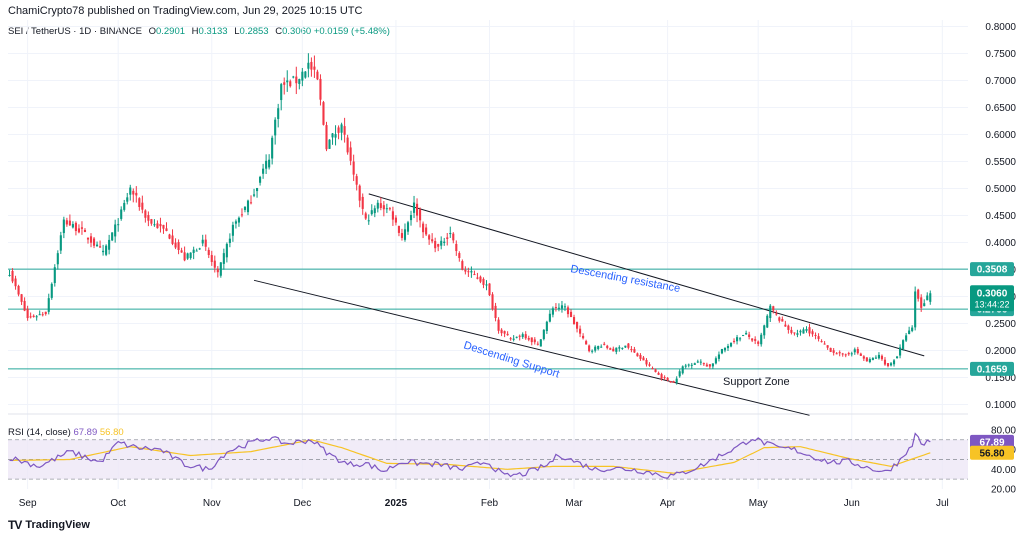 This screenshot has width=1024, height=537. What do you see at coordinates (39, 432) in the screenshot?
I see `rsi-label: RSI (14, close)` at bounding box center [39, 432].